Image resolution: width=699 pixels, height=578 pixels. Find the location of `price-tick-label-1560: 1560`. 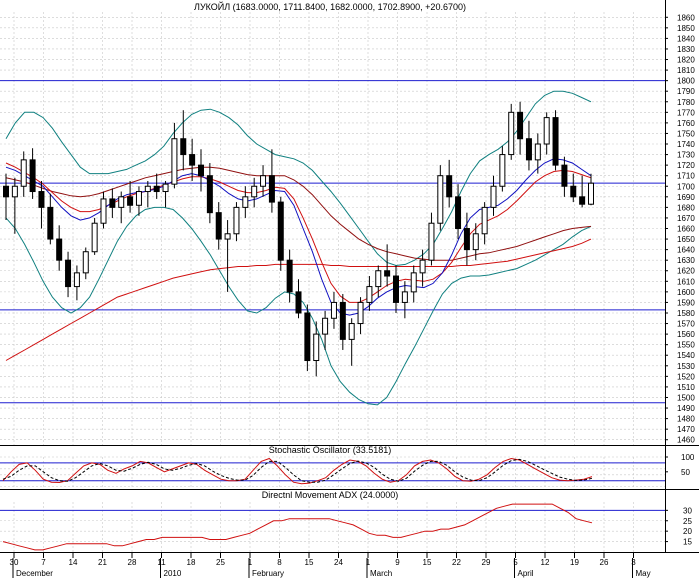

price-tick-label-1560: 1560 is located at coordinates (686, 334).